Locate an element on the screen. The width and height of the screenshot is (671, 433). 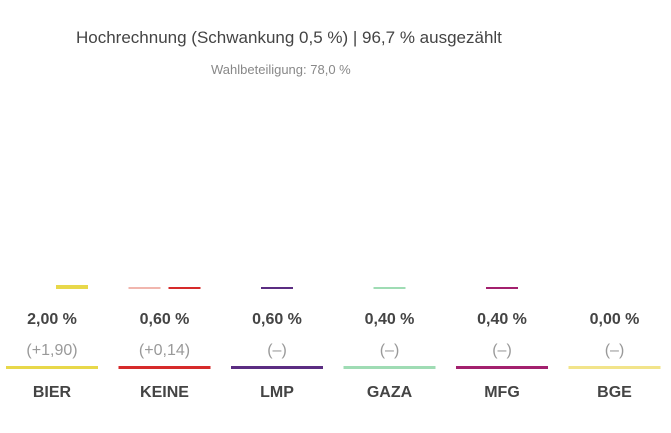
chart-subtitle: Wahlbeteiligung: 78,0 % is located at coordinates (281, 69).